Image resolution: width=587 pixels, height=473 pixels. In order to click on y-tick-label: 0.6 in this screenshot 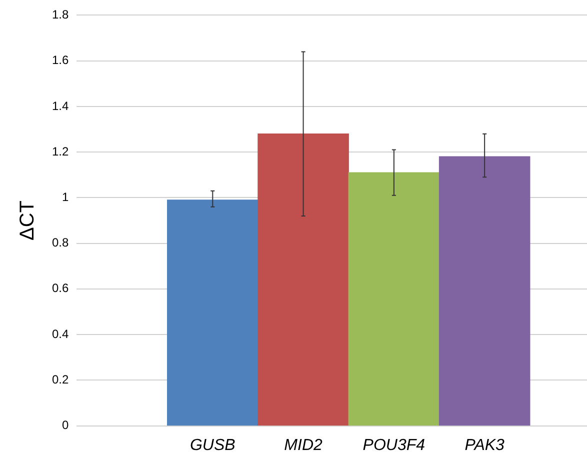, I will do `click(60, 288)`.